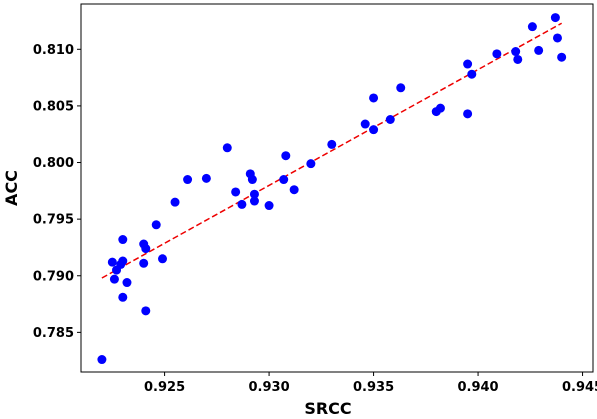 The image size is (597, 419). Describe the element at coordinates (373, 387) in the screenshot. I see `x-tick-label: 0.935` at that location.